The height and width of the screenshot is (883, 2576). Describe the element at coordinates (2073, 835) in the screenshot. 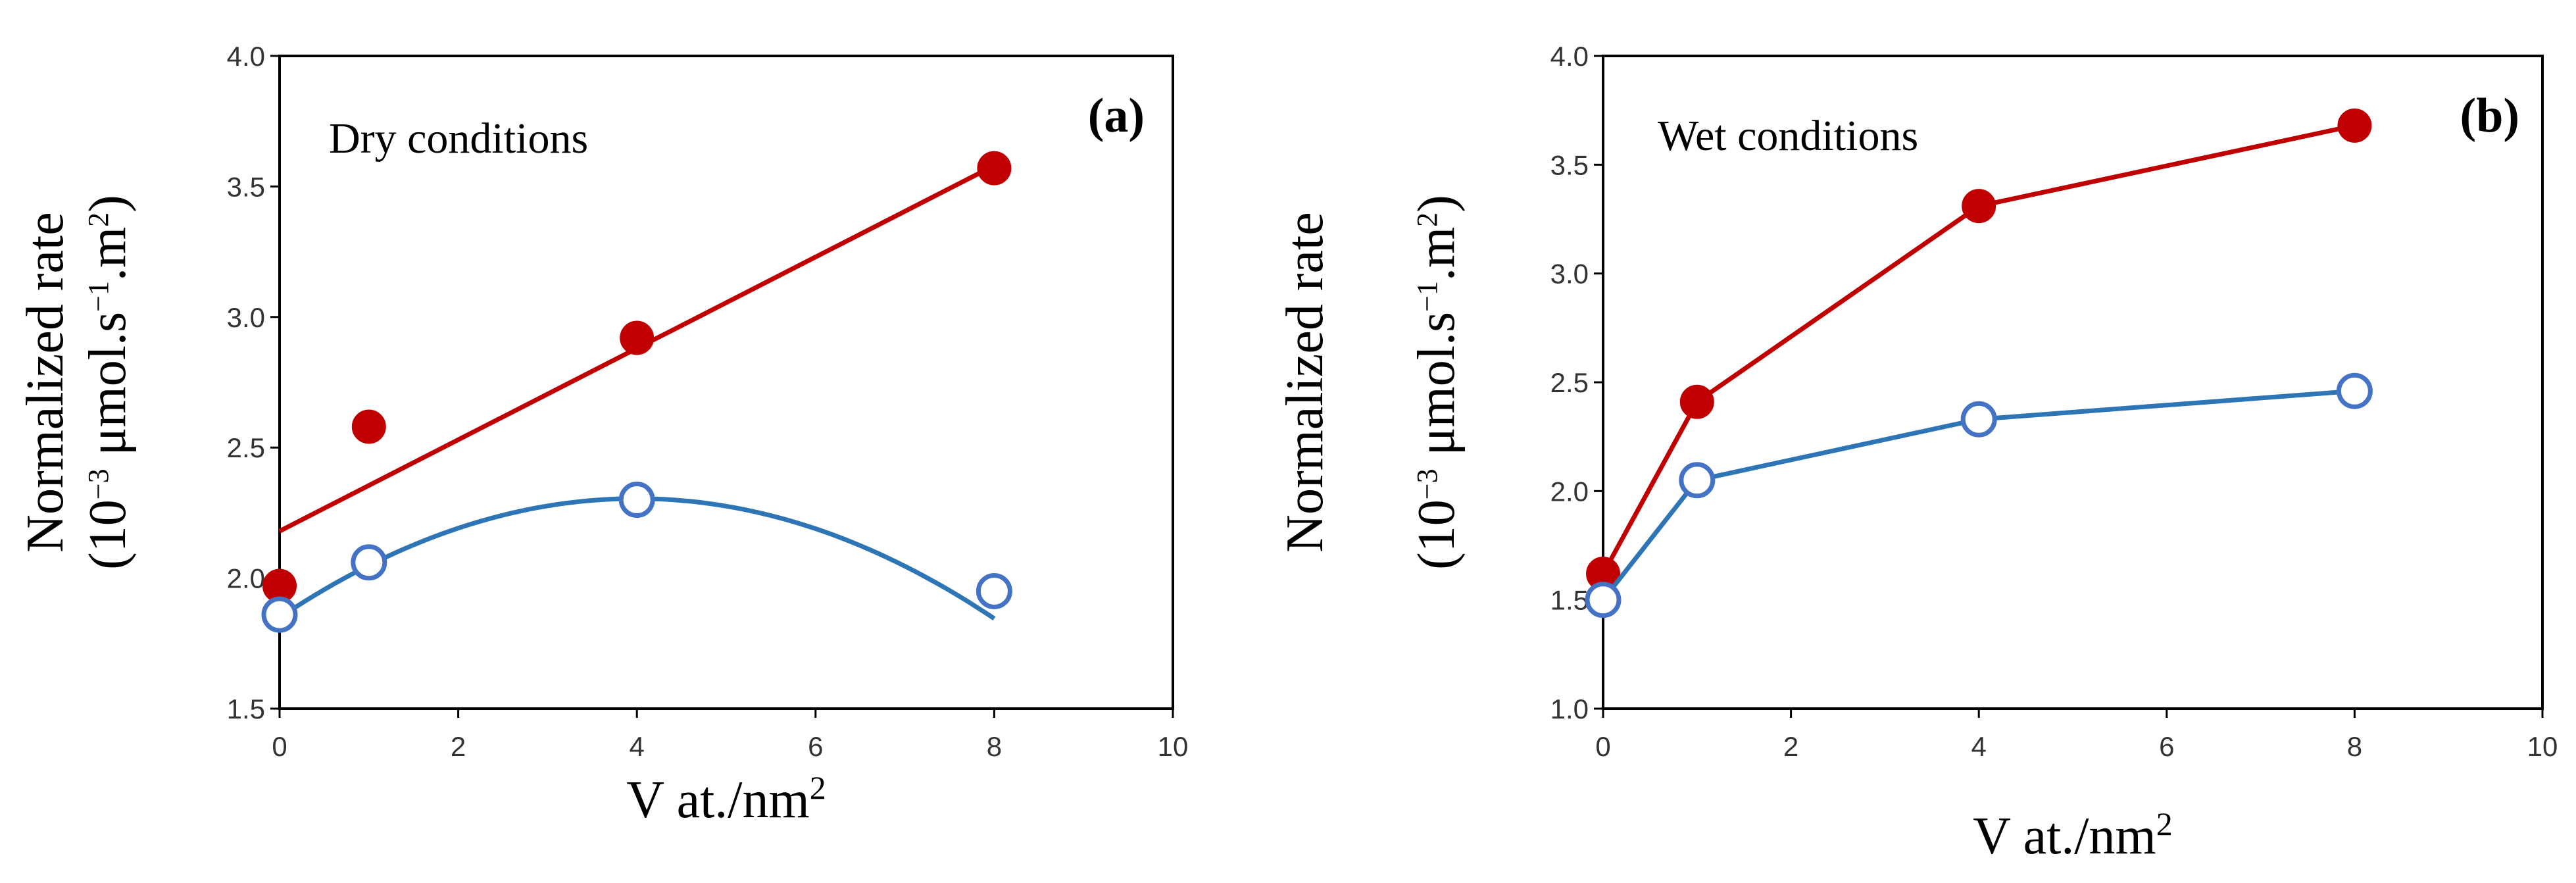

I see `x-axis-label-b: V at./nm2` at that location.